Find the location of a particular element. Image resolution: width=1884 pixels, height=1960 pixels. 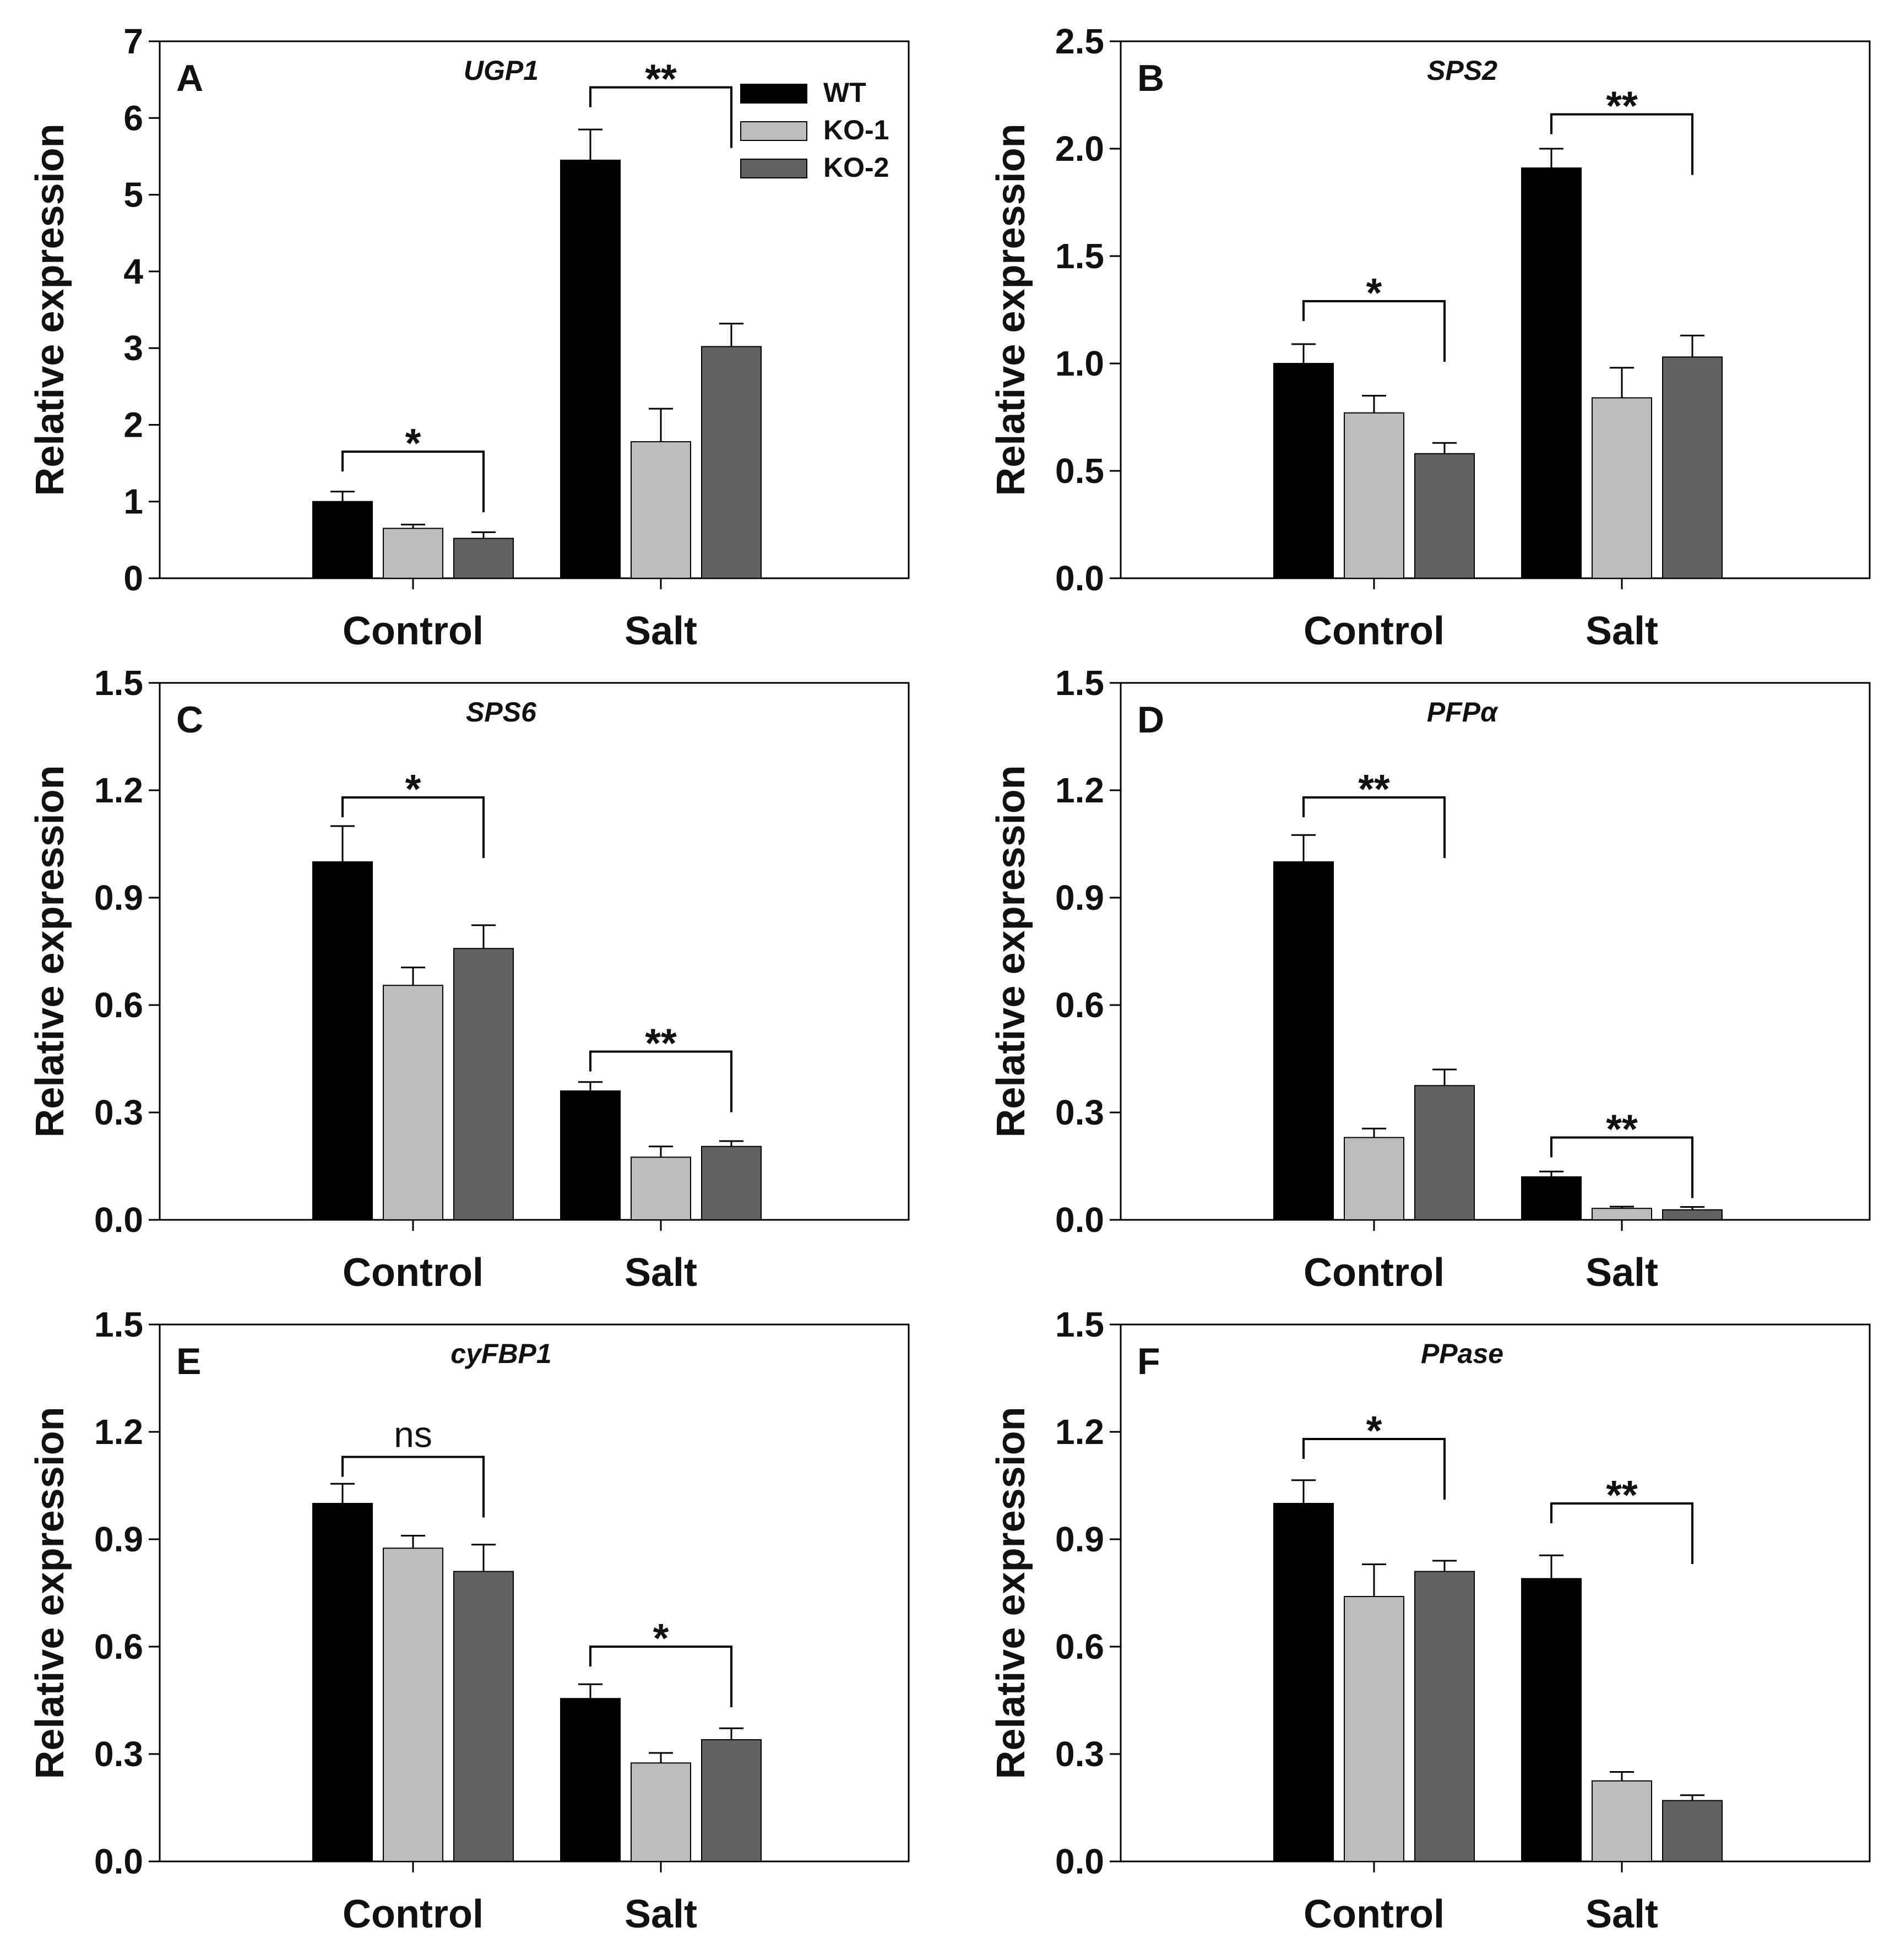

y-tick-label: 6 is located at coordinates (133, 118).